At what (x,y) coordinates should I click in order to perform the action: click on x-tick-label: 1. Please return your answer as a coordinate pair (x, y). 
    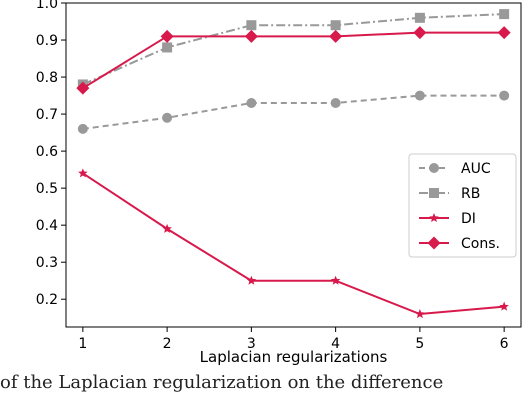
    Looking at the image, I should click on (82, 344).